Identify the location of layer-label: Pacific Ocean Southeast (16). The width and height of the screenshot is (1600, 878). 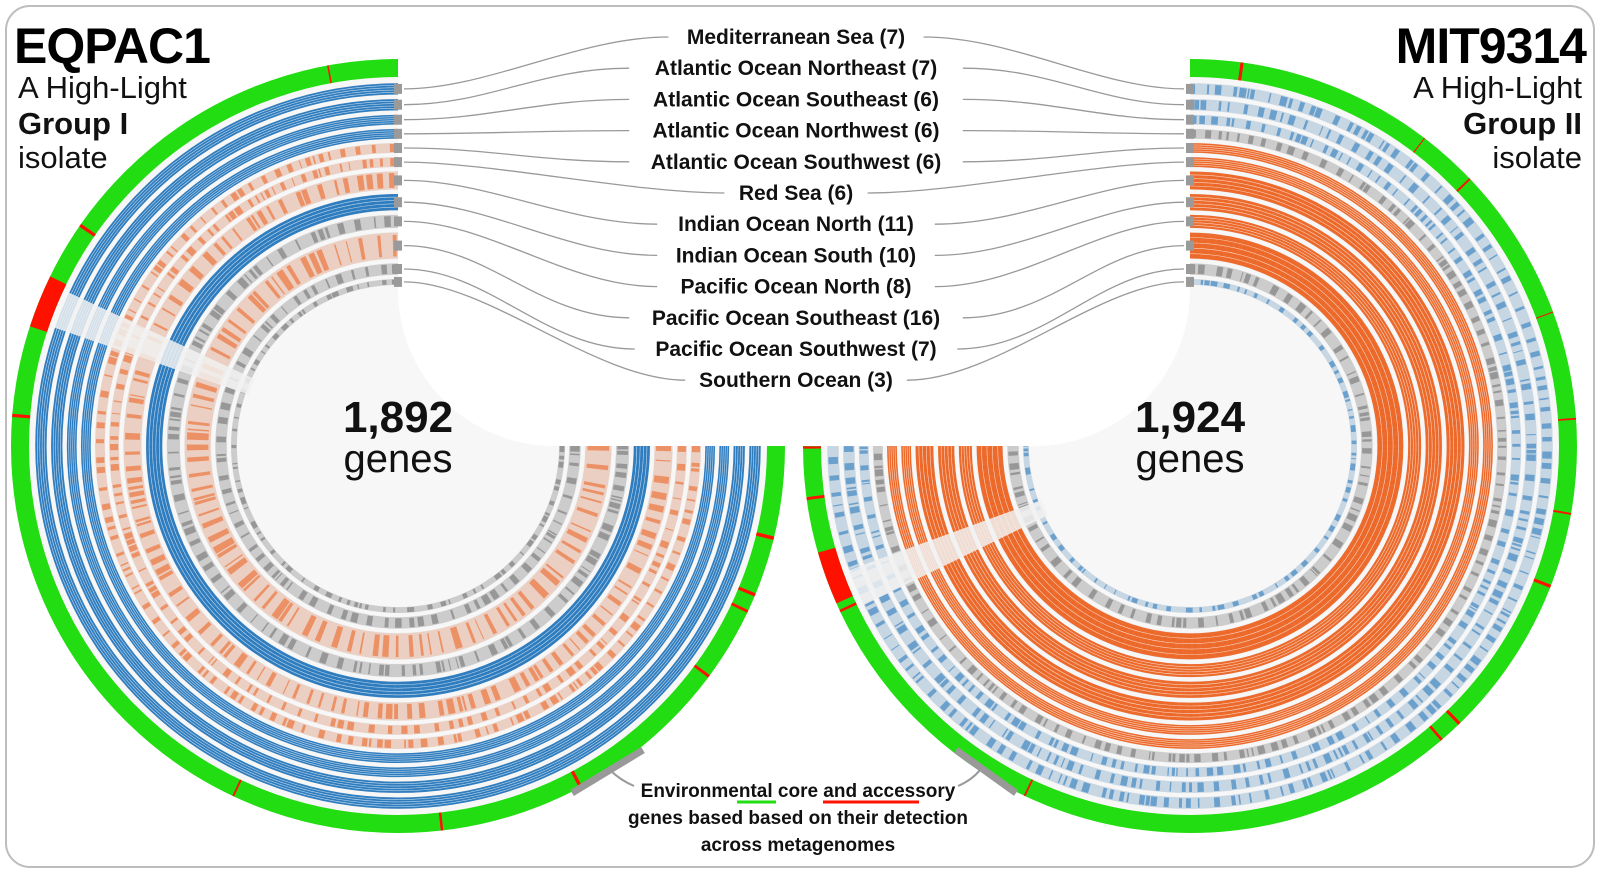
(796, 318).